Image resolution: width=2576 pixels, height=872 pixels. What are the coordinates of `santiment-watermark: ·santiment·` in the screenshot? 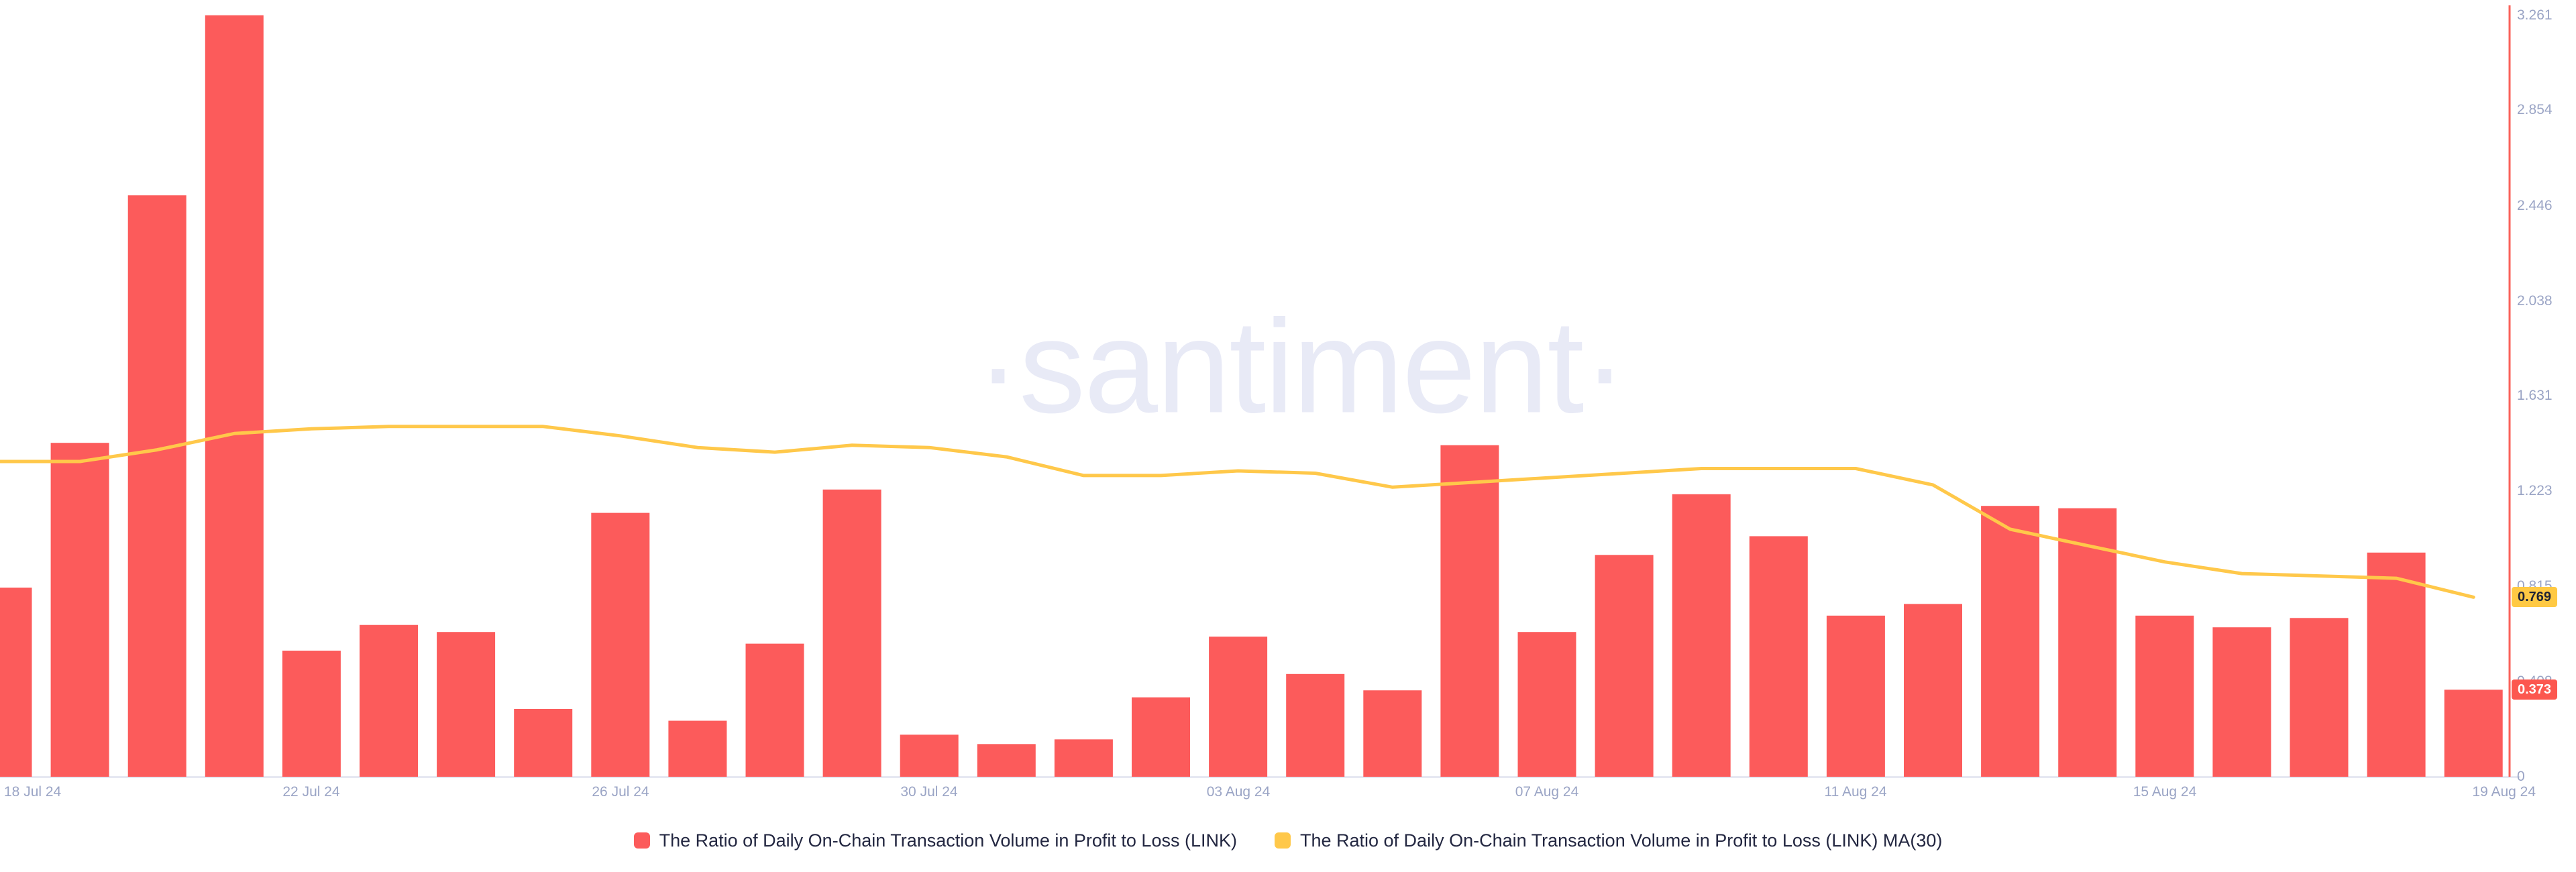 It's located at (1301, 367).